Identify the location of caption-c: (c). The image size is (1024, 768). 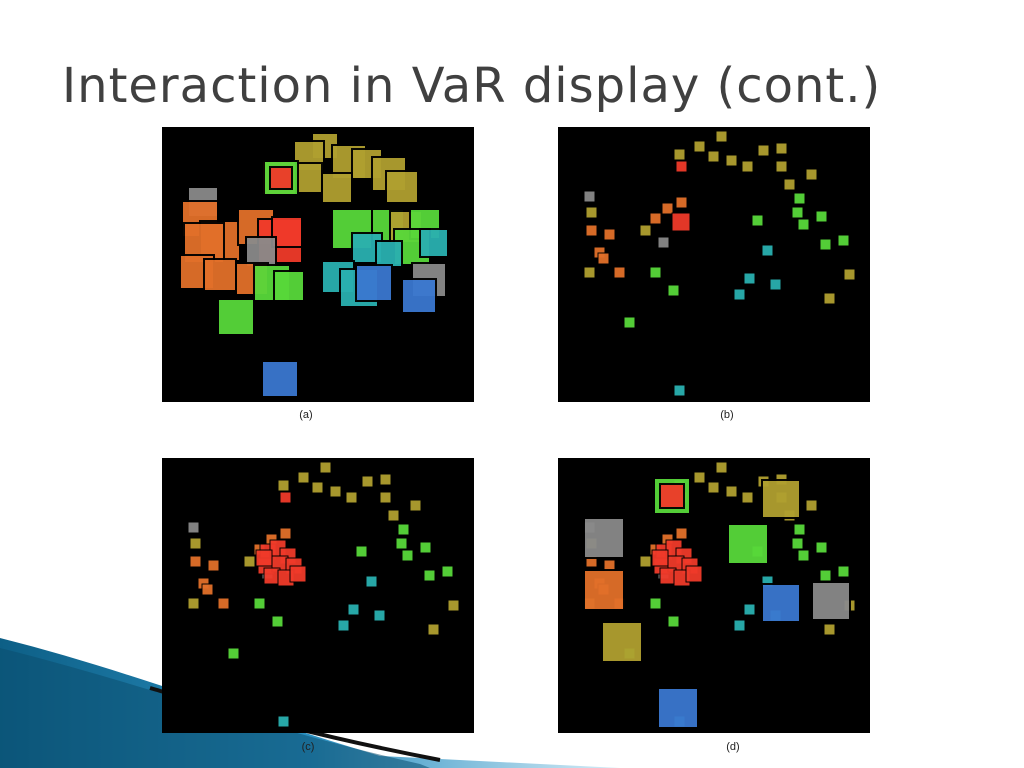
(308, 747).